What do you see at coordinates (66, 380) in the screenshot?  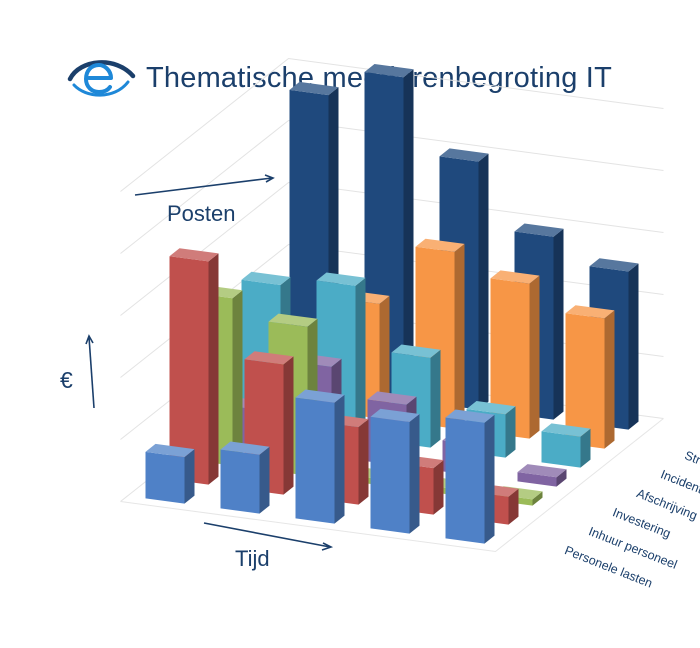 I see `value-axis-label: €` at bounding box center [66, 380].